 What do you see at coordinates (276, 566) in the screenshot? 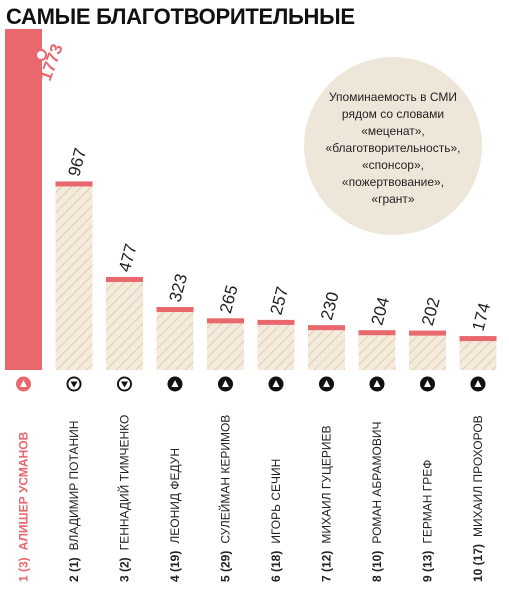
I see `rank-label: 6 (18)` at bounding box center [276, 566].